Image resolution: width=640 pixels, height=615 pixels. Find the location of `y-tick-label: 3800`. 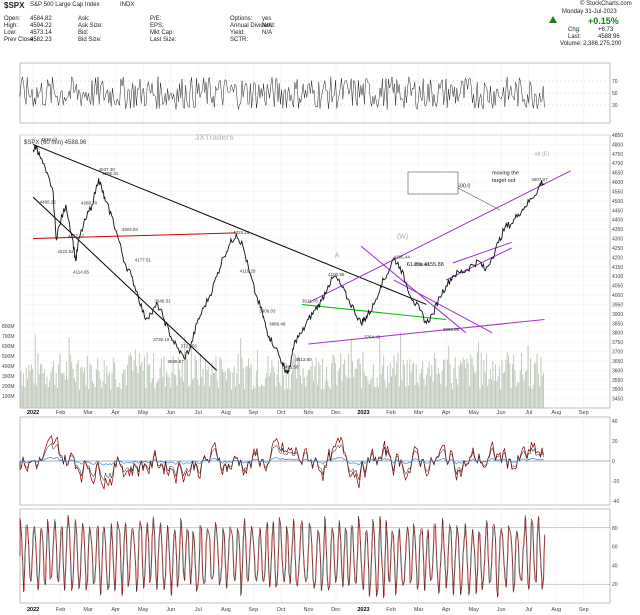

y-tick-label: 3800 is located at coordinates (617, 334).